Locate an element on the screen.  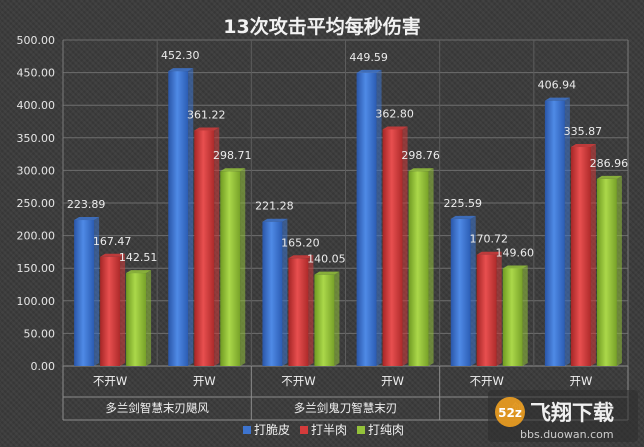
data-label: 167.47 is located at coordinates (112, 241).